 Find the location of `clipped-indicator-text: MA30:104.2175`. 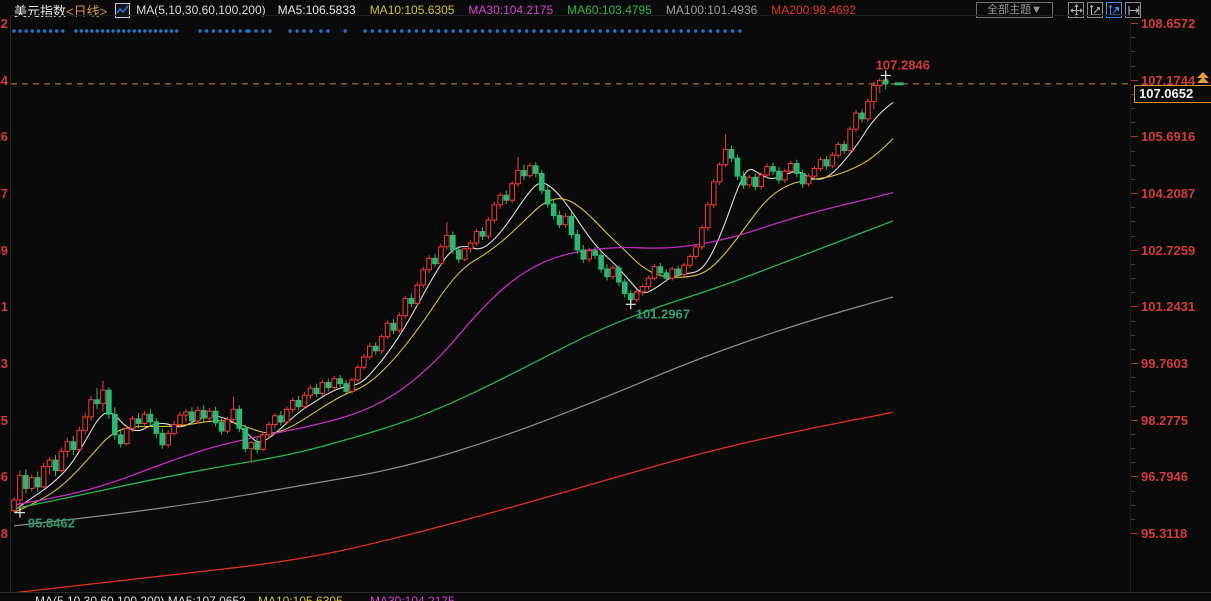

clipped-indicator-text: MA30:104.2175 is located at coordinates (412, 597).